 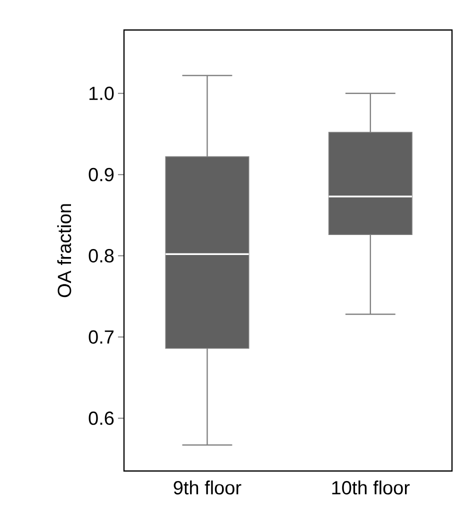 What do you see at coordinates (208, 487) in the screenshot?
I see `x-tick-label: 9th floor` at bounding box center [208, 487].